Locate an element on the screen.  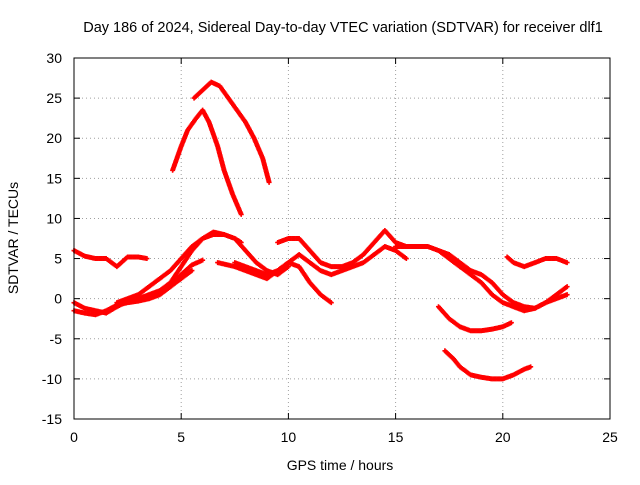
y-tick-label: 20 is located at coordinates (54, 138).